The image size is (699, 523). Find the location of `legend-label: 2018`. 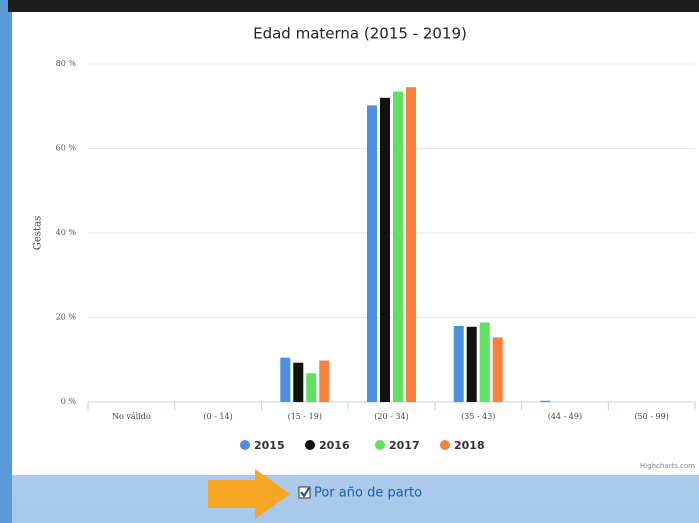

legend-label: 2018 is located at coordinates (469, 445).